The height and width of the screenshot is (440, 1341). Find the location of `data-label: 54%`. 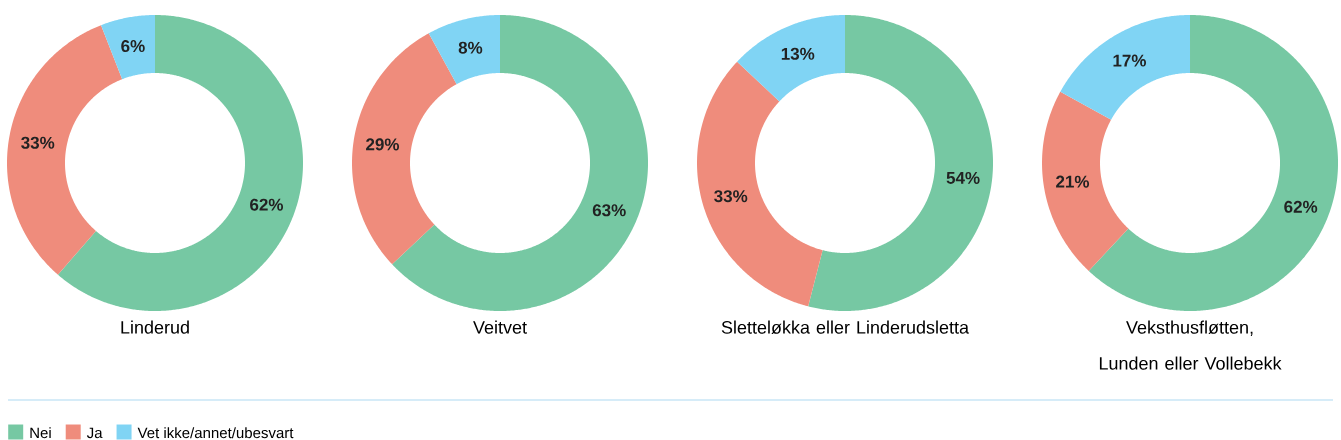

data-label: 54% is located at coordinates (963, 177).